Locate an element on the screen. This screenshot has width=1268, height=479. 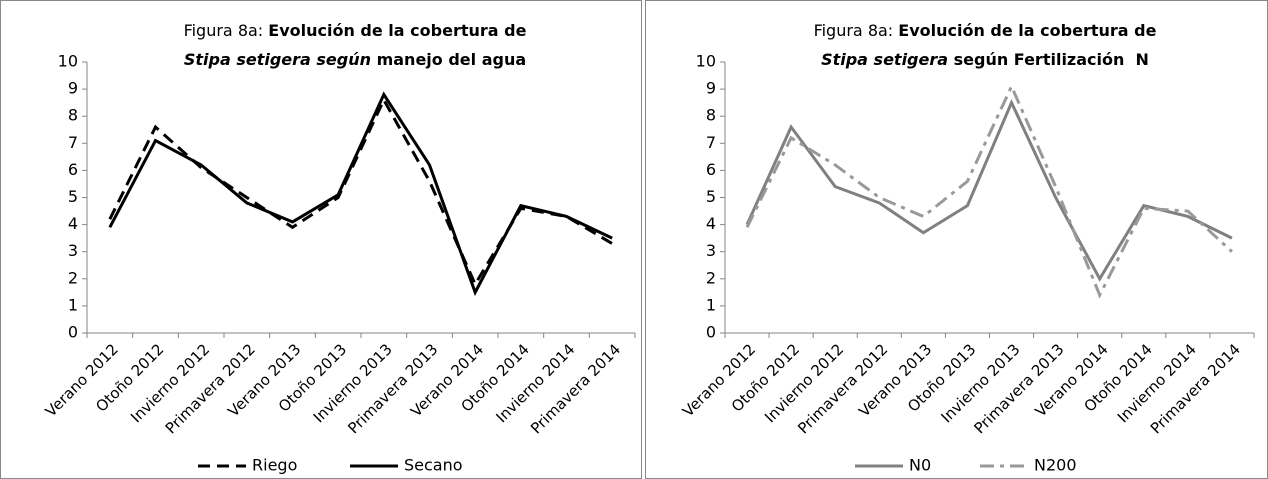
title-part: manejo del agua is located at coordinates (448, 59).